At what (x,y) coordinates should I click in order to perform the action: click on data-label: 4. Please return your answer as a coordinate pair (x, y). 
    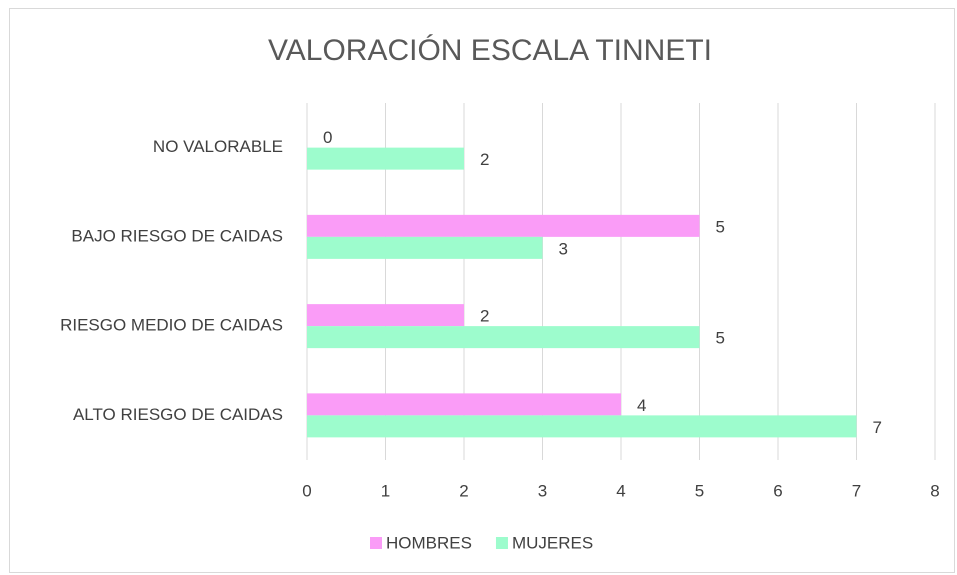
    Looking at the image, I should click on (641, 405).